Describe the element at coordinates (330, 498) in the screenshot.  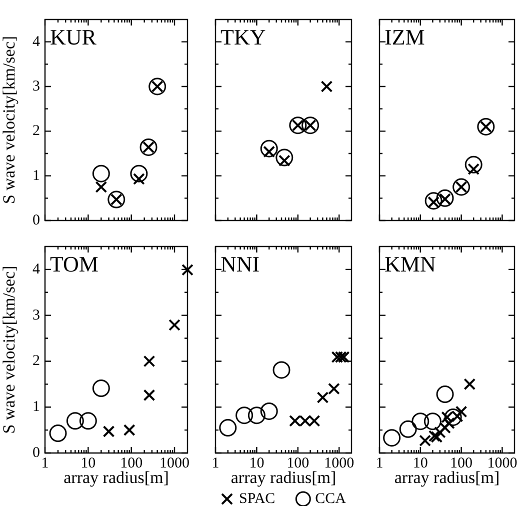
I see `legend-label: CCA` at that location.